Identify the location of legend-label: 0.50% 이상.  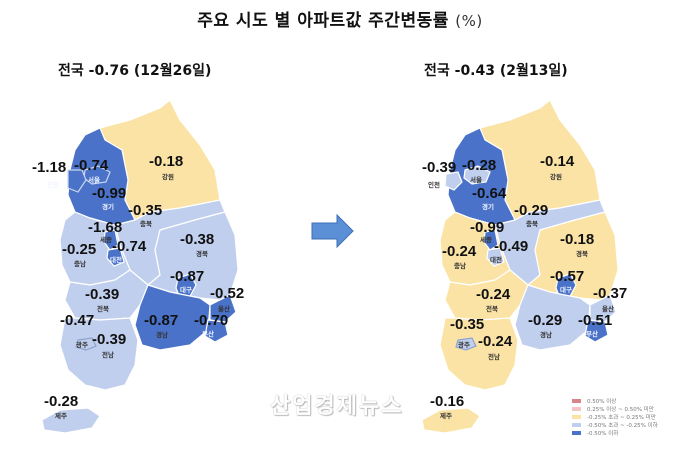
(602, 402).